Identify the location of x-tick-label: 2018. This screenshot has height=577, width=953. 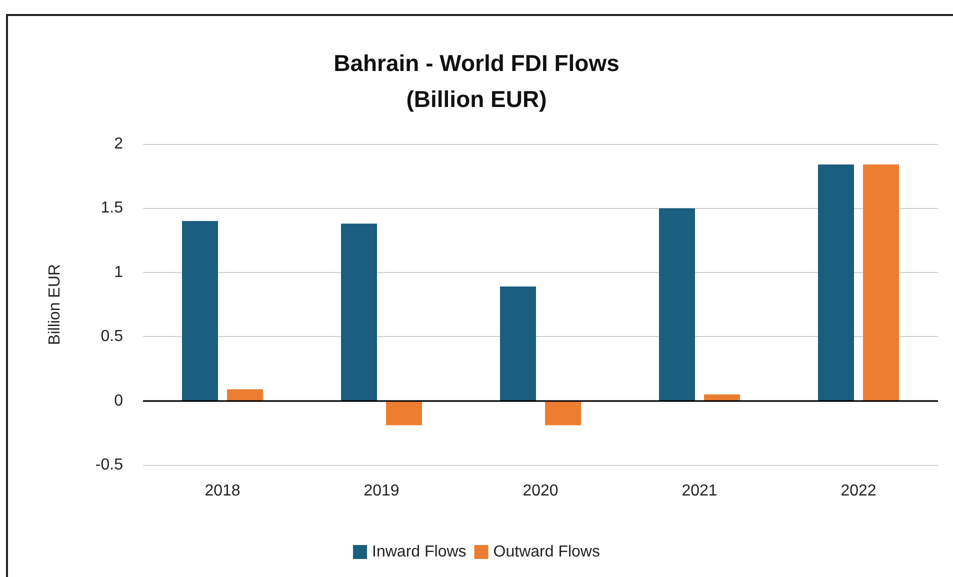
(222, 491).